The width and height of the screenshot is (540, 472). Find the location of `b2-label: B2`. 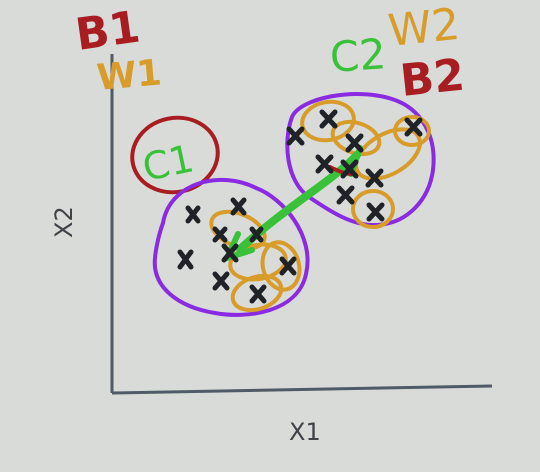

b2-label: B2 is located at coordinates (432, 78).